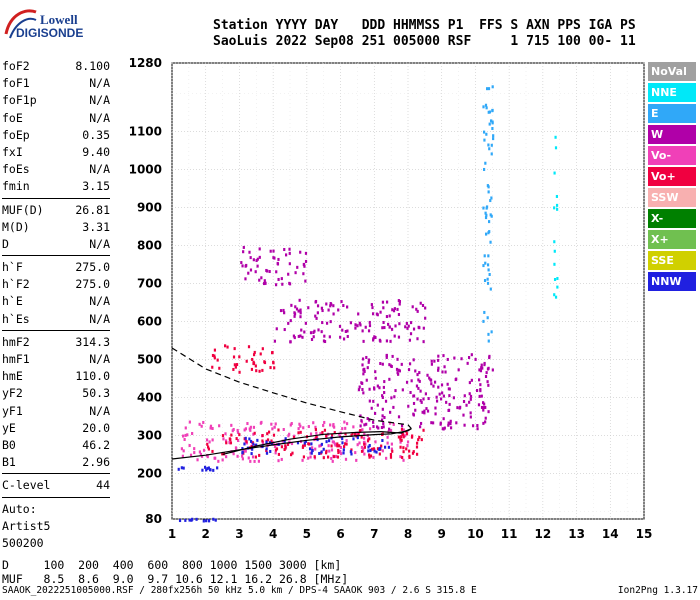  What do you see at coordinates (96, 151) in the screenshot?
I see `param-value: 9.40` at bounding box center [96, 151].